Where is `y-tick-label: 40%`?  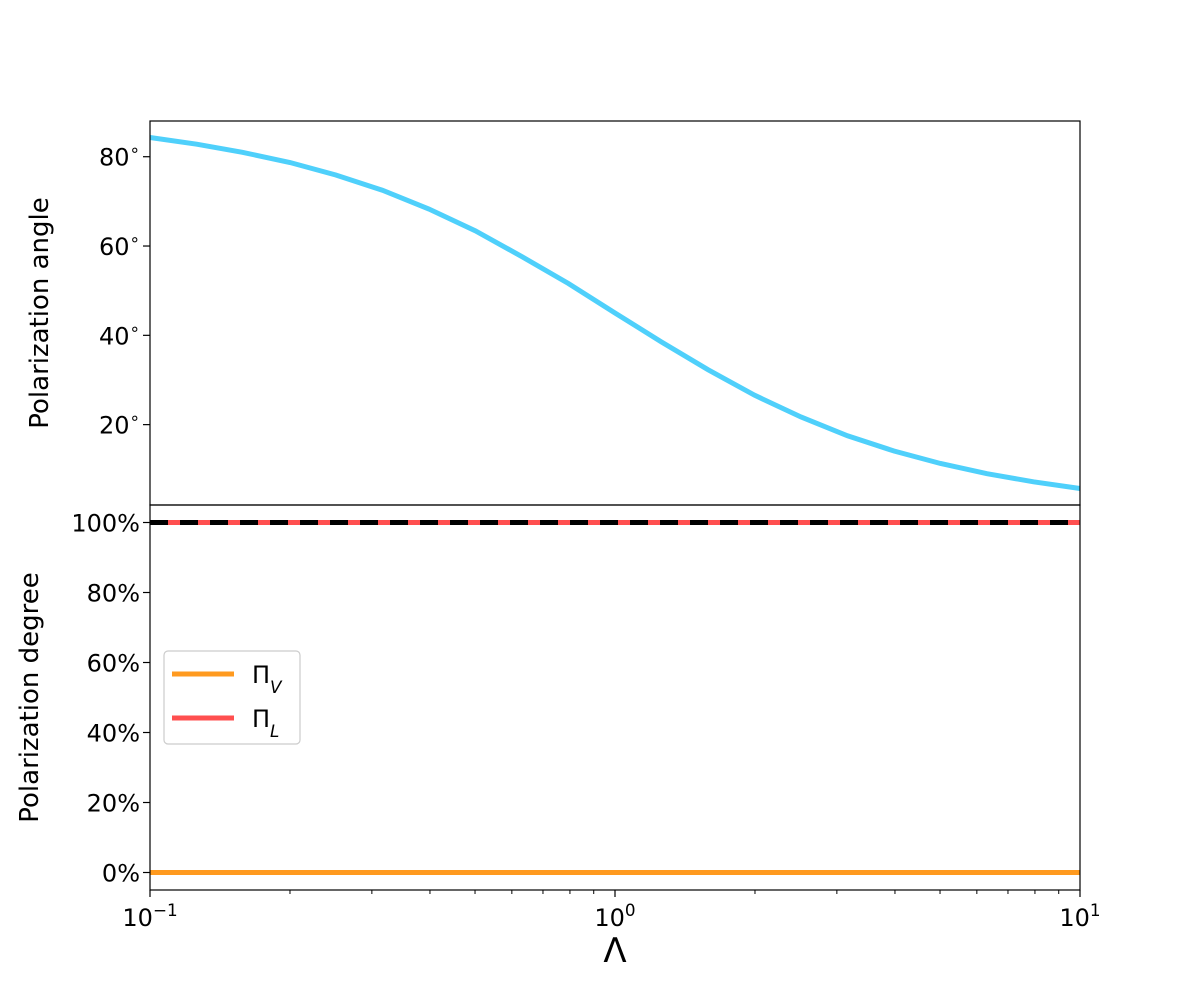 y-tick-label: 40% is located at coordinates (113, 734).